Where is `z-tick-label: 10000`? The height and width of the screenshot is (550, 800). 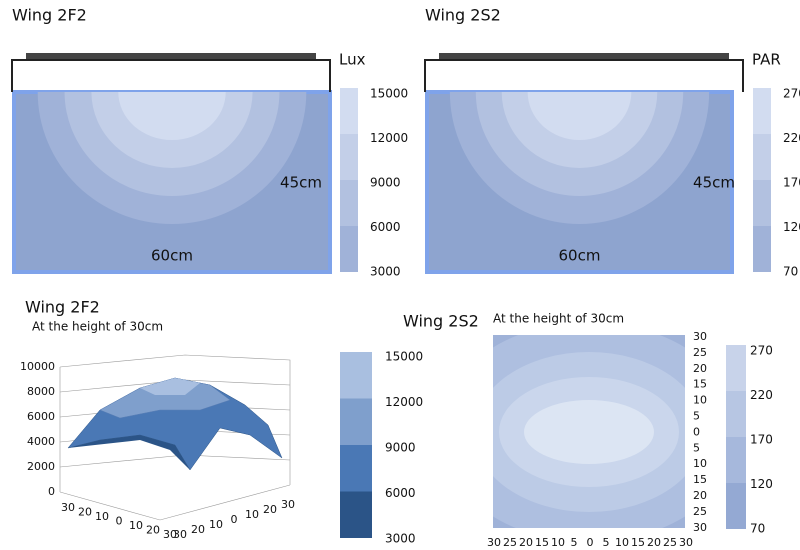
z-tick-label: 10000 is located at coordinates (37, 366).